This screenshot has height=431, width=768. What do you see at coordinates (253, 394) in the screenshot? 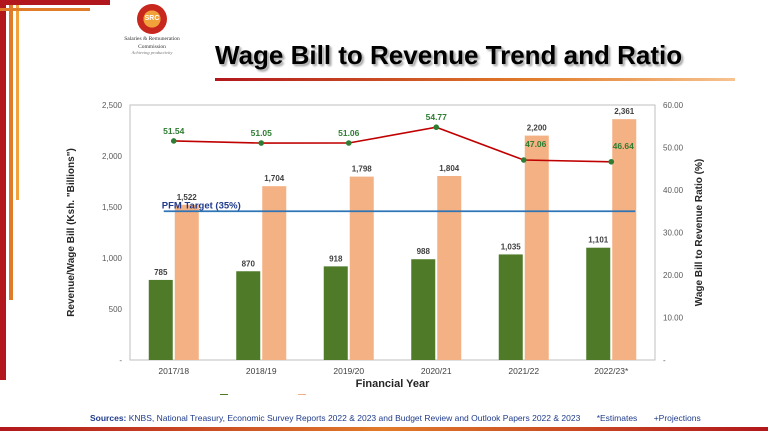
I see `legend-label: Wage bill` at bounding box center [253, 394].